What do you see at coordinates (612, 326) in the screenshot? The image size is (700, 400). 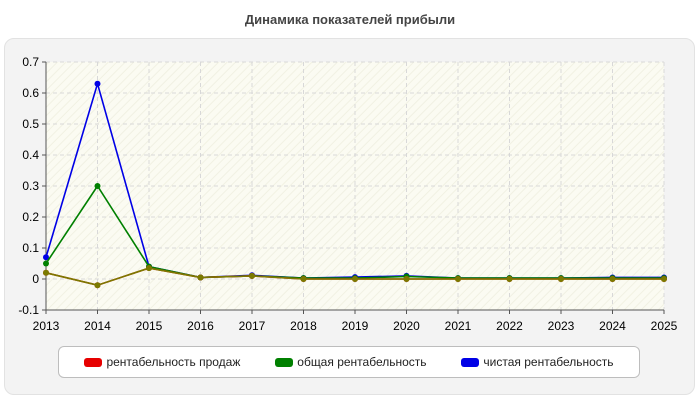 I see `x-tick-label: 2024` at bounding box center [612, 326].